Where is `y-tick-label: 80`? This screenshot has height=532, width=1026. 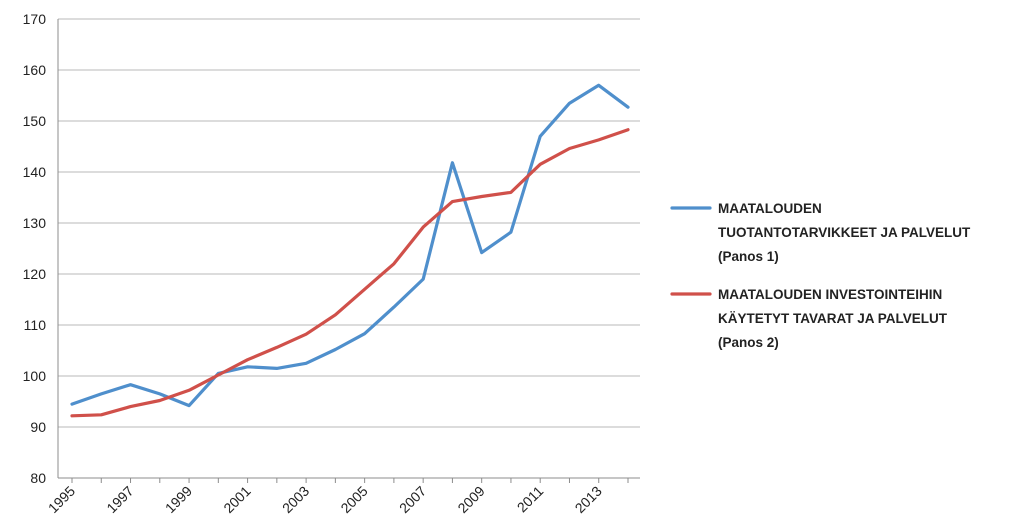
y-tick-label: 80 is located at coordinates (38, 478).